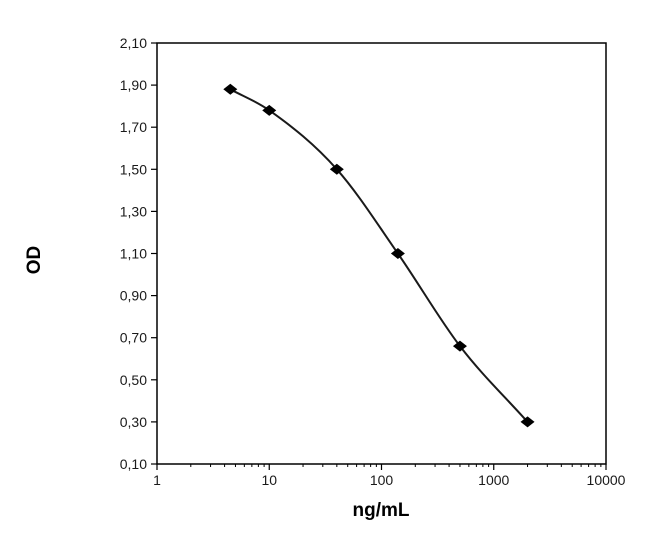 The image size is (650, 536). What do you see at coordinates (133, 338) in the screenshot?
I see `y-tick-label: 0,70` at bounding box center [133, 338].